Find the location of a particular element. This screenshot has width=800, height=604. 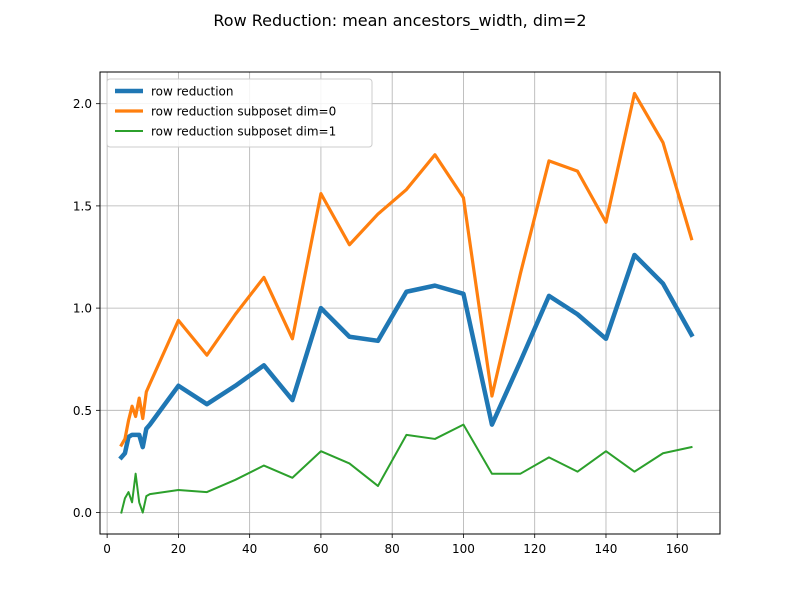

x-tick-label: 100 is located at coordinates (463, 549).